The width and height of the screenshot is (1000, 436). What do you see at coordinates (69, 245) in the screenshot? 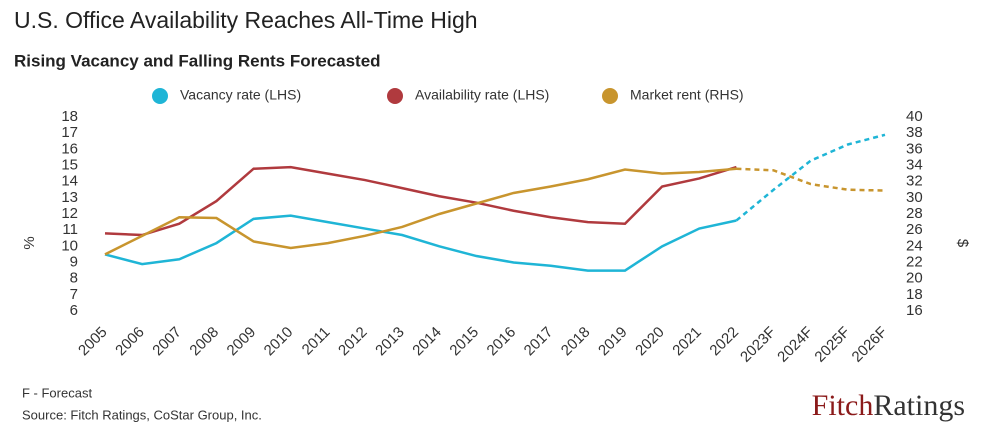
I see `y-tick-label: 10` at bounding box center [69, 245].